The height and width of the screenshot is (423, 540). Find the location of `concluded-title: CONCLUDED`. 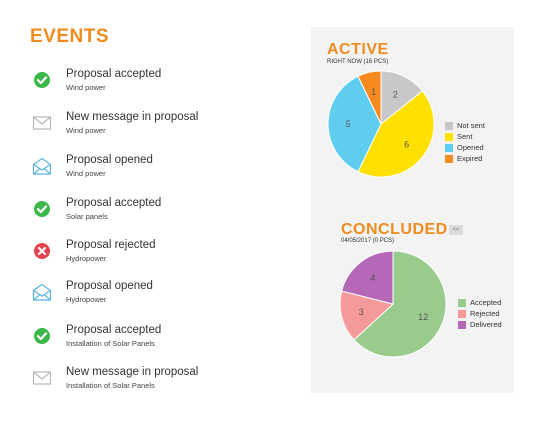

concluded-title: CONCLUDED is located at coordinates (394, 229).